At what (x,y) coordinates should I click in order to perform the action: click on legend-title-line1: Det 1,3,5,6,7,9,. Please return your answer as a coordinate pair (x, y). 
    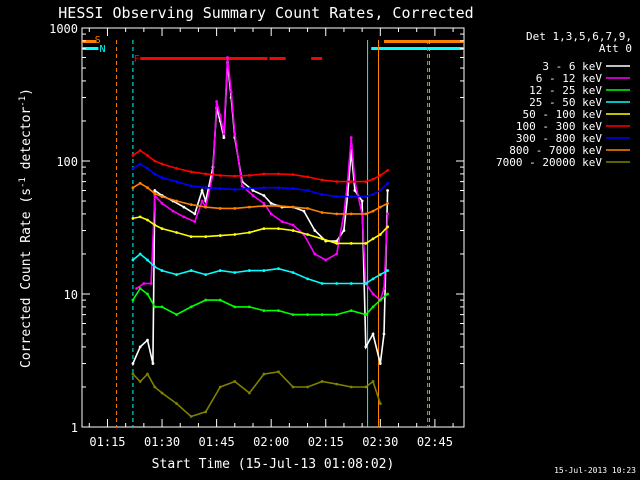
    Looking at the image, I should click on (579, 36).